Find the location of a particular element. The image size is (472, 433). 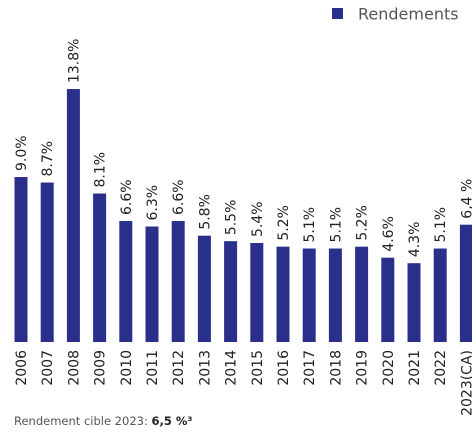

value-label: 8.7% is located at coordinates (48, 159).